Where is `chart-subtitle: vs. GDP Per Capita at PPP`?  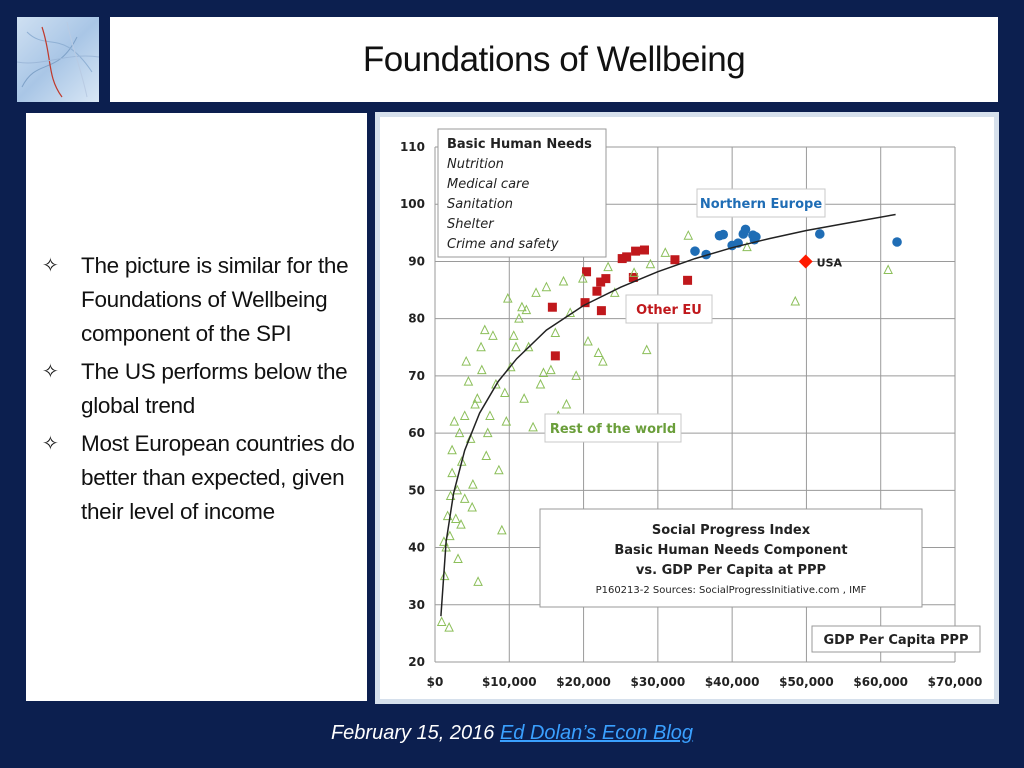 chart-subtitle: vs. GDP Per Capita at PPP is located at coordinates (731, 570).